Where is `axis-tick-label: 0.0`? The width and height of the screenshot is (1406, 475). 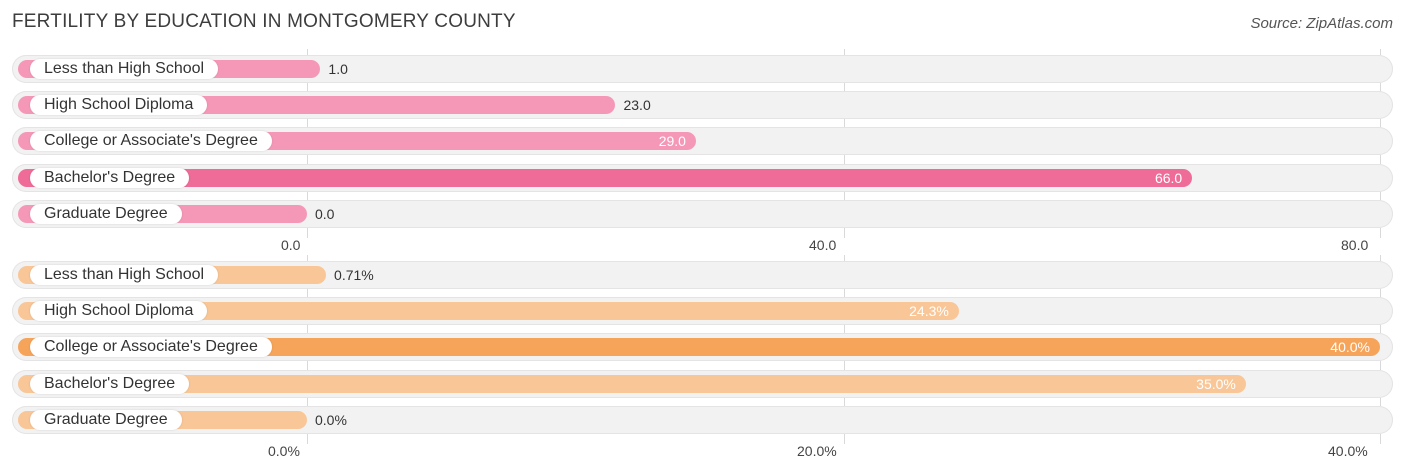 axis-tick-label: 0.0 is located at coordinates (291, 245).